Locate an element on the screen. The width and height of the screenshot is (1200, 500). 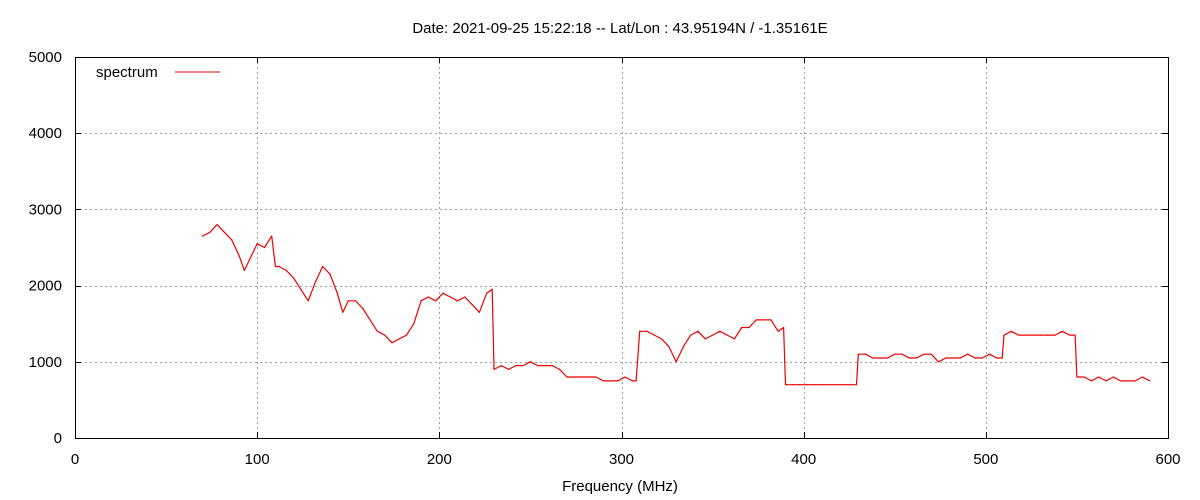
y-tick-label: 4000 is located at coordinates (45, 133).